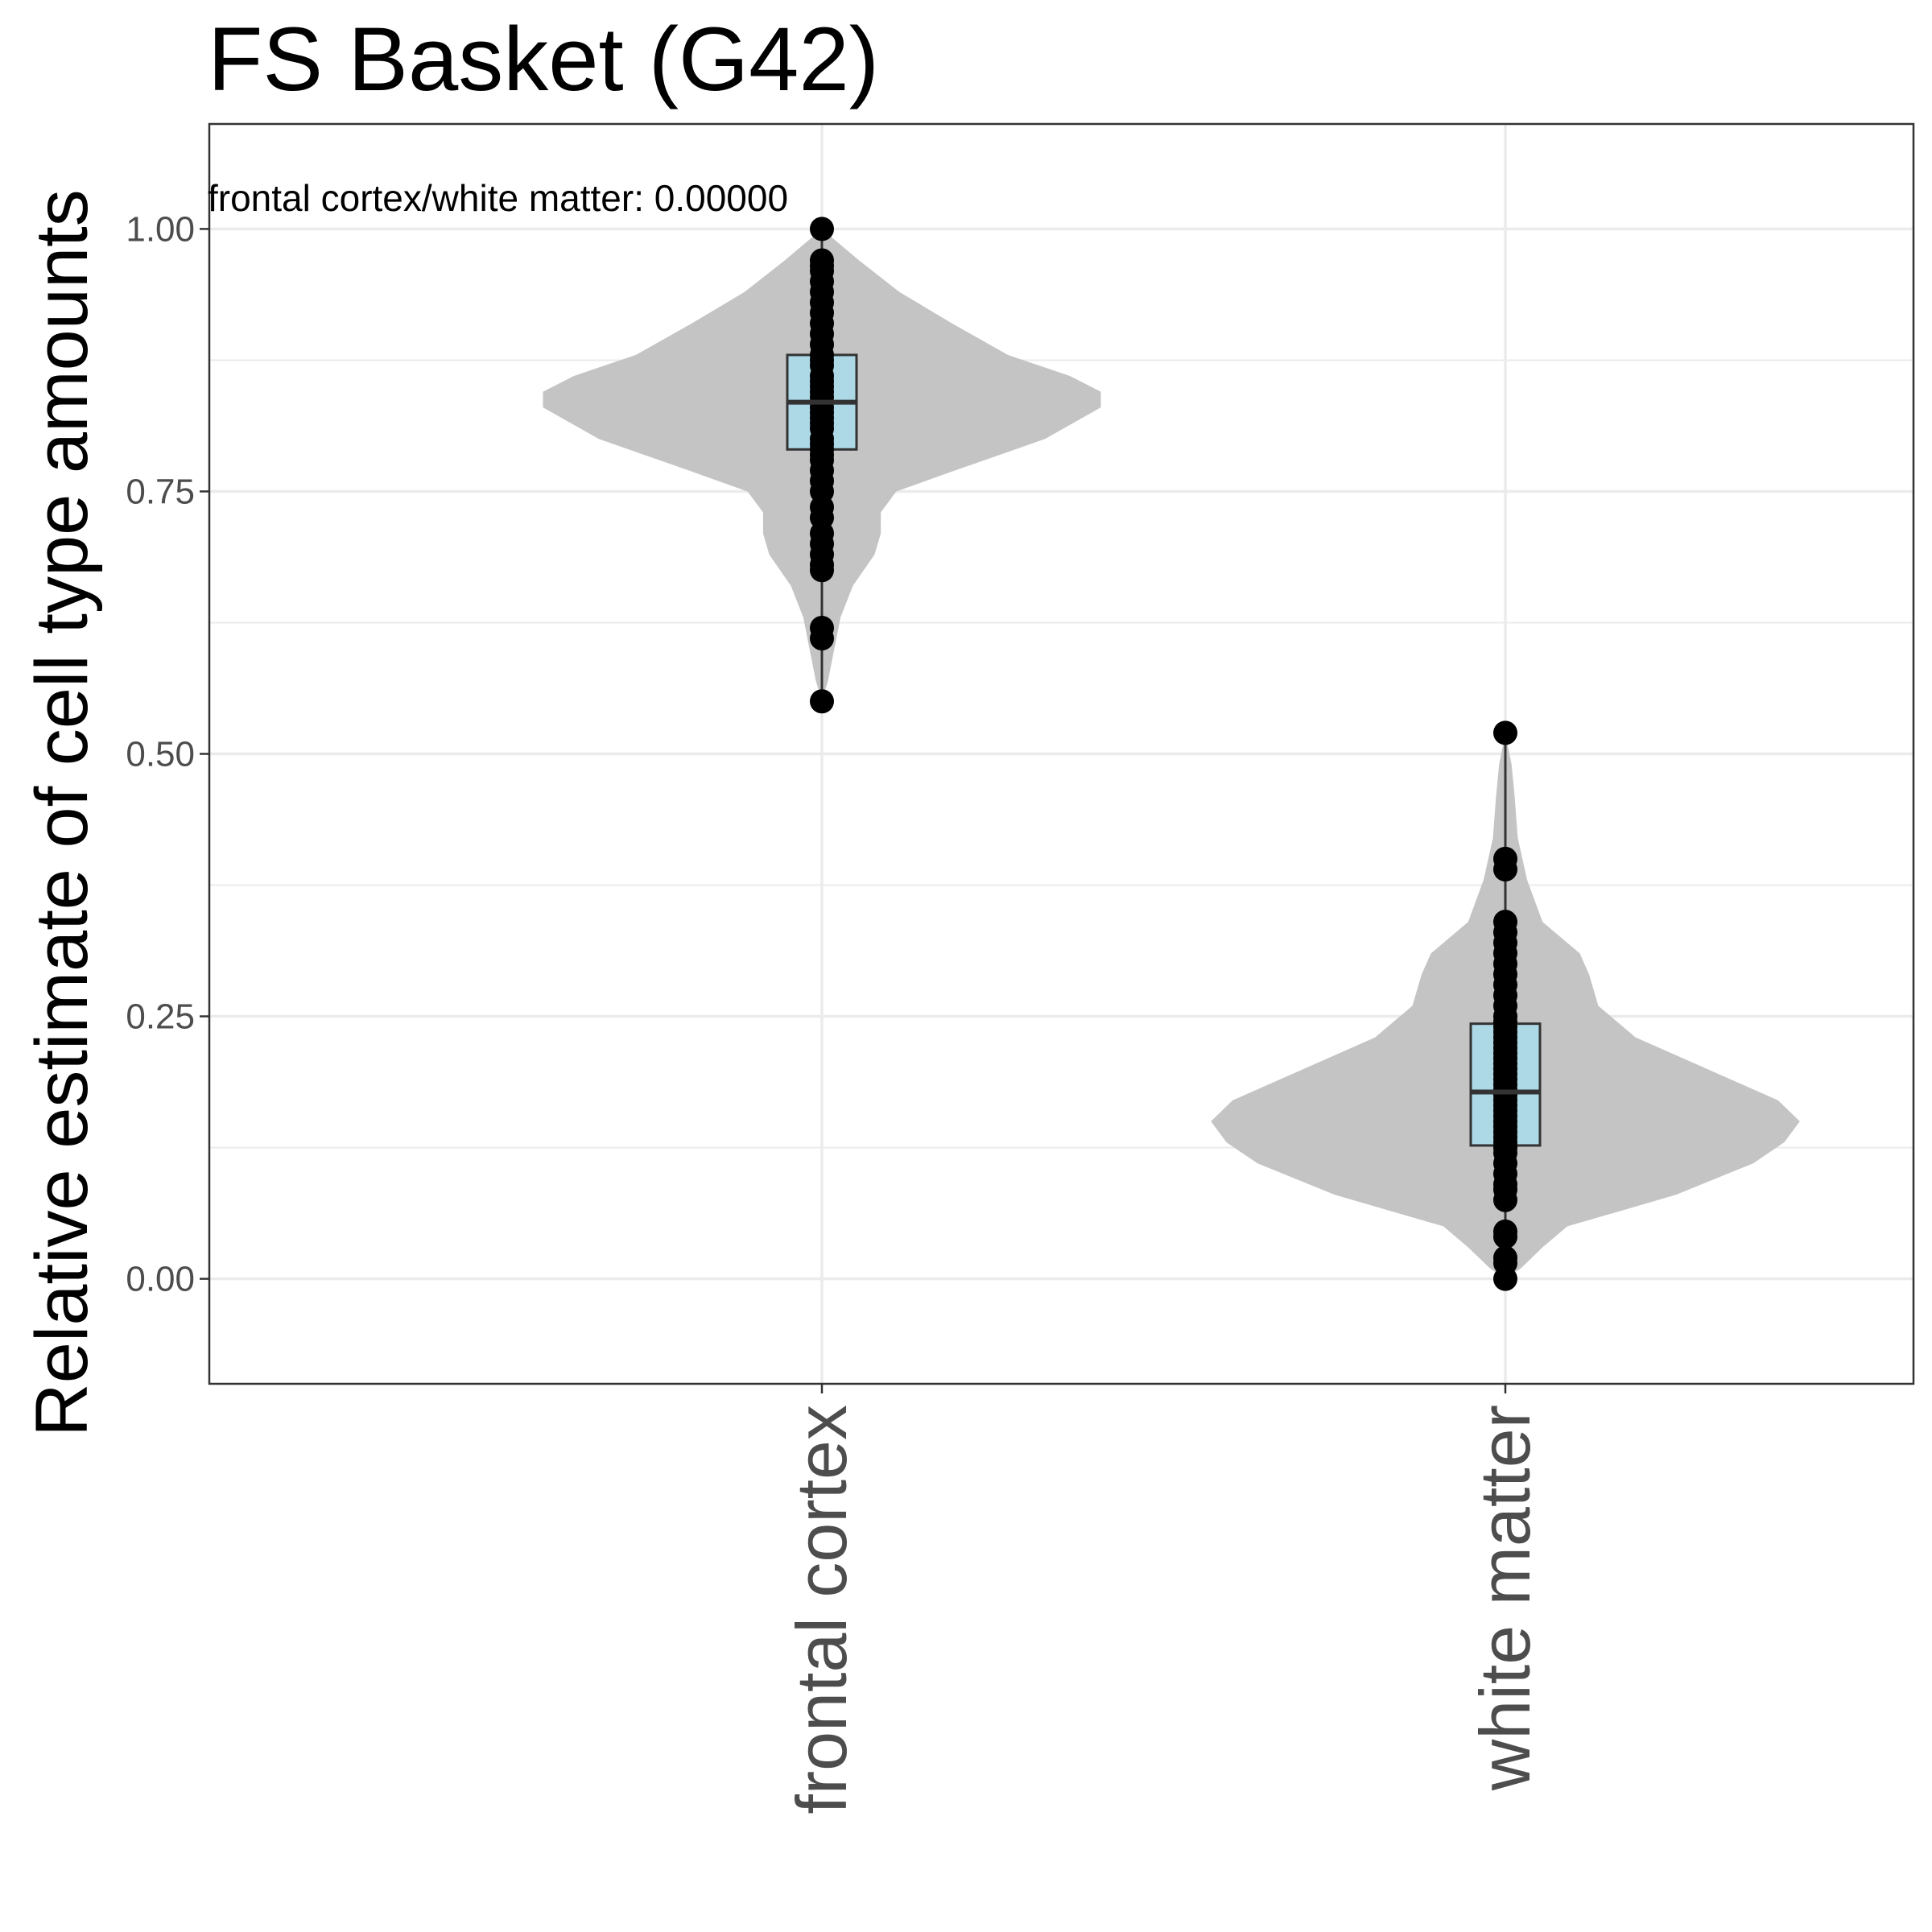 The width and height of the screenshot is (1932, 1932). I want to click on x-tick-label: frontal cortex, so click(821, 1609).